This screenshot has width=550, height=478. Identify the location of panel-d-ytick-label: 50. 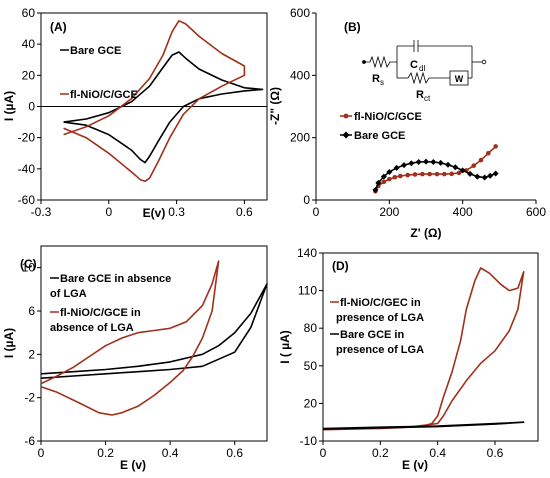
(311, 366).